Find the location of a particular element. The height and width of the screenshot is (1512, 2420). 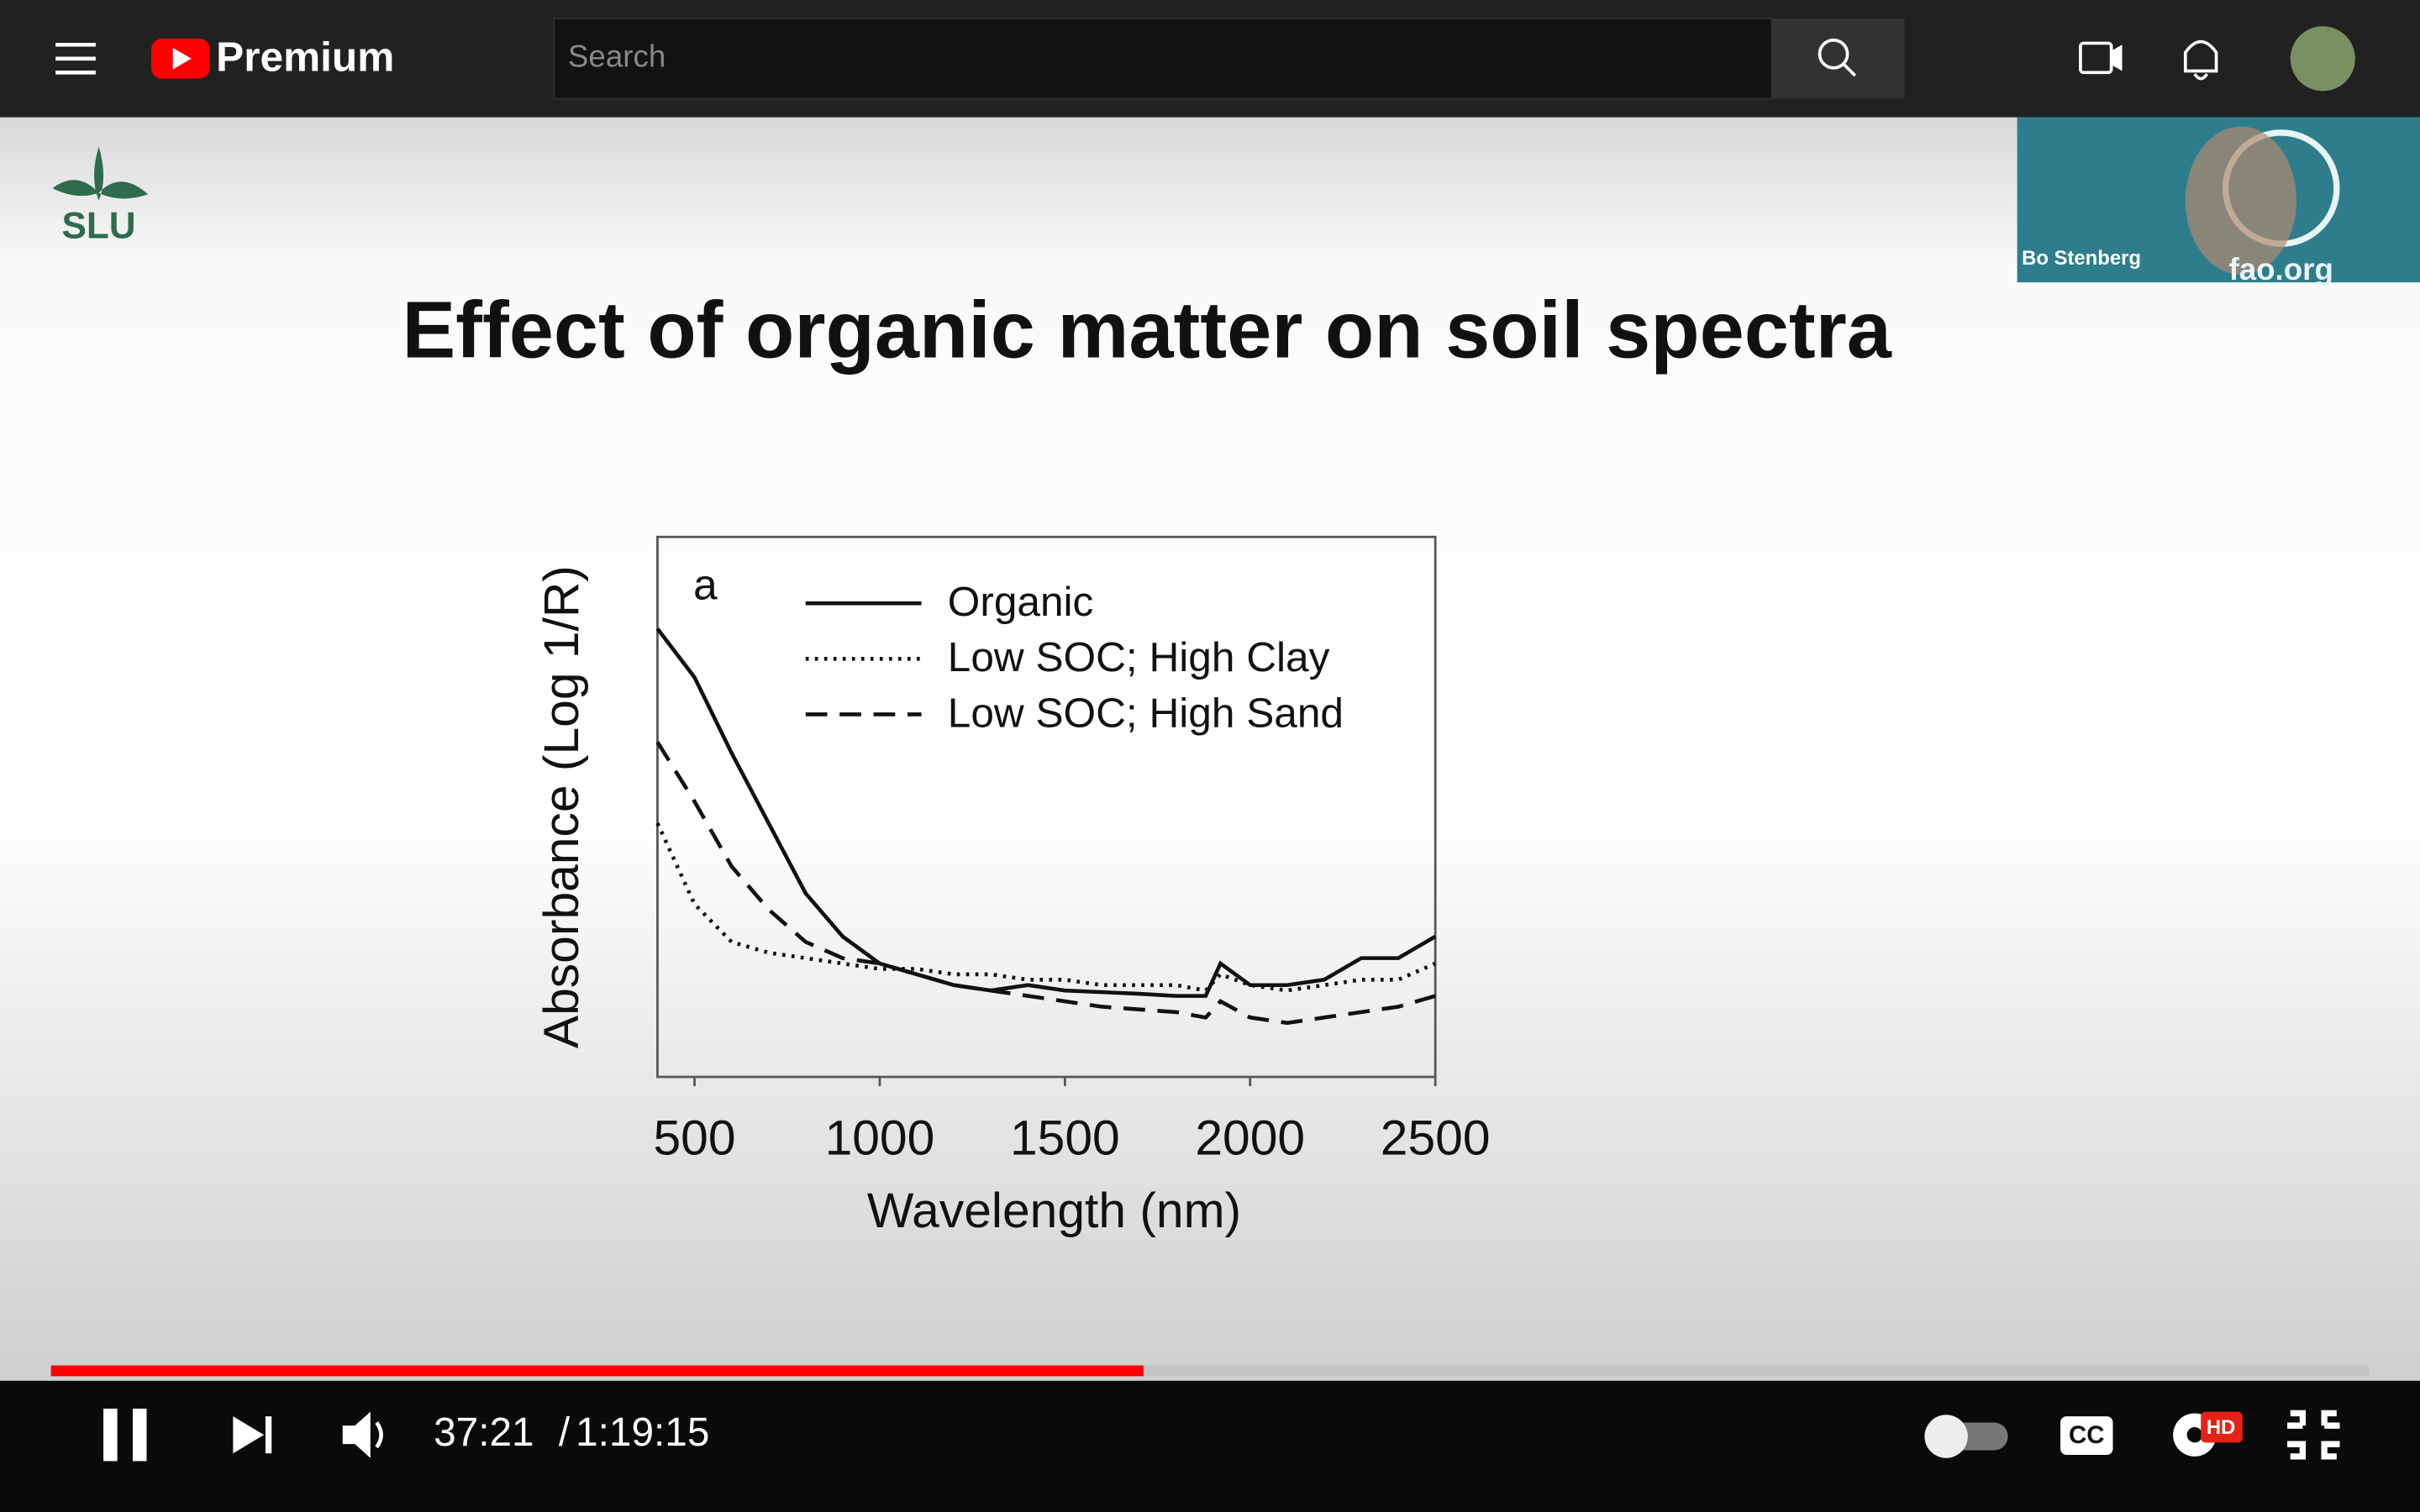

search-box is located at coordinates (1163, 59).